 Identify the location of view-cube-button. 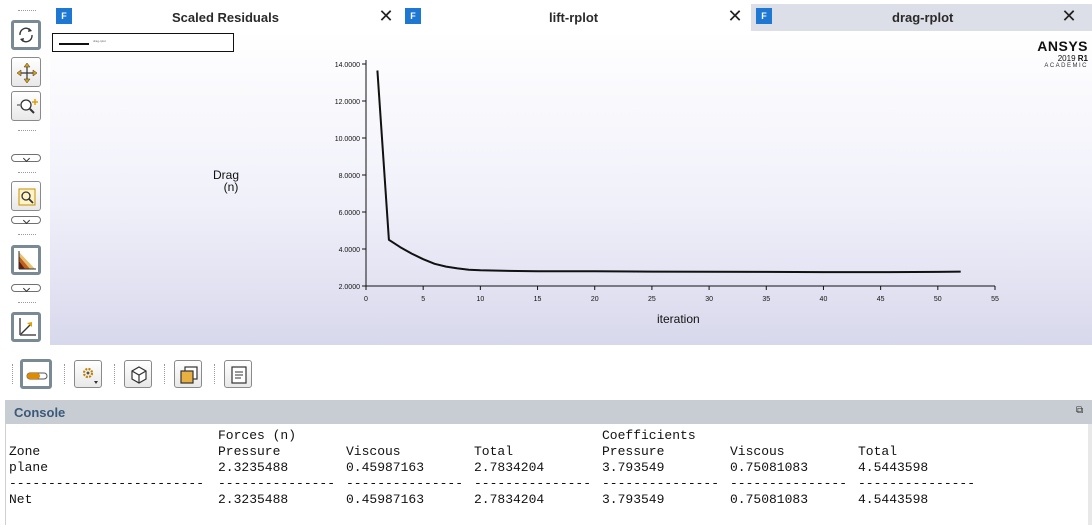
(138, 374).